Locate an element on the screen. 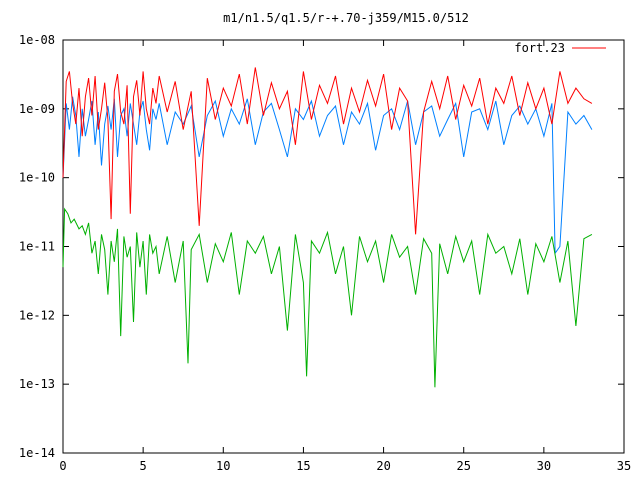 This screenshot has width=640, height=480. x-tick-label: 0 is located at coordinates (62, 466).